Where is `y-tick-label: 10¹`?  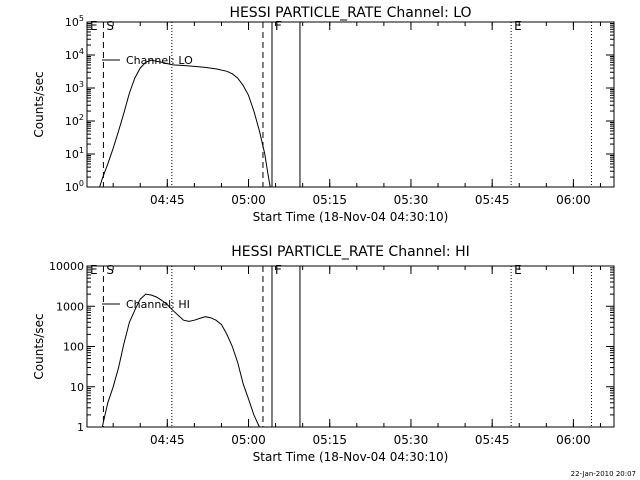 y-tick-label: 10¹ is located at coordinates (74, 153).